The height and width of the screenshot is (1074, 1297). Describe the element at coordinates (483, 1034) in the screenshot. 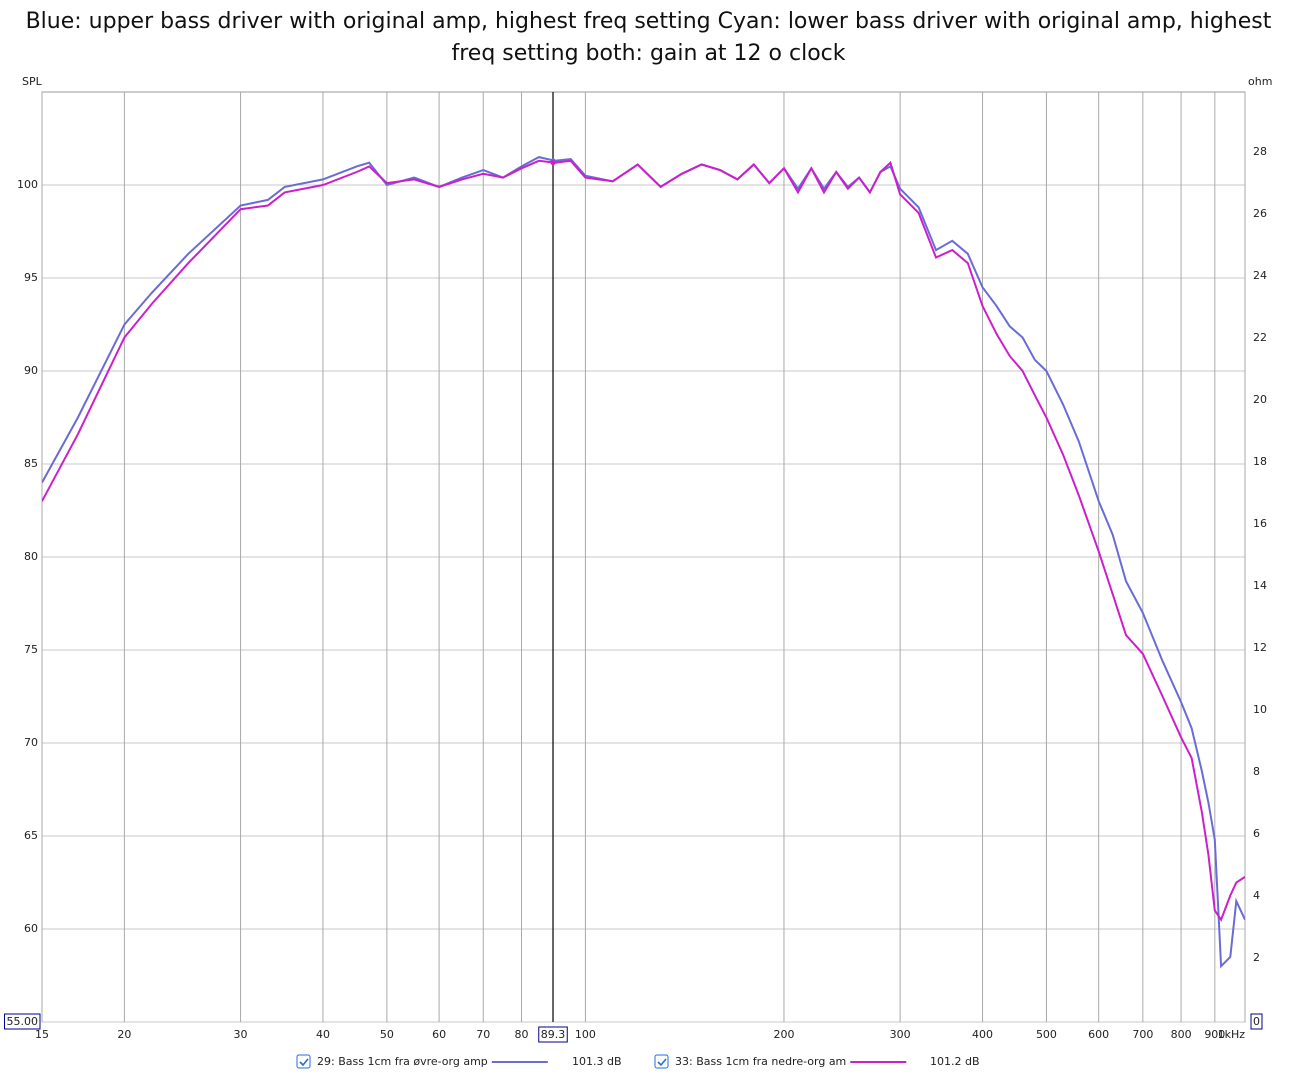

I see `x-tick-label: 70` at that location.